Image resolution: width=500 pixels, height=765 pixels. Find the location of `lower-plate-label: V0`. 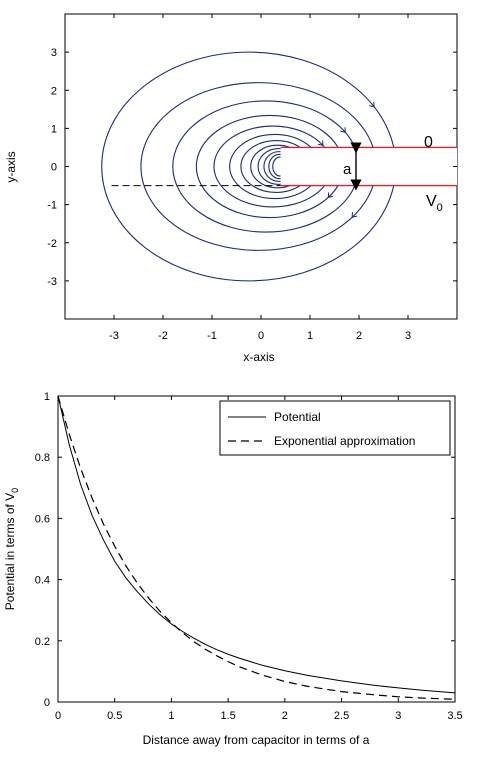

lower-plate-label: V0 is located at coordinates (434, 203).